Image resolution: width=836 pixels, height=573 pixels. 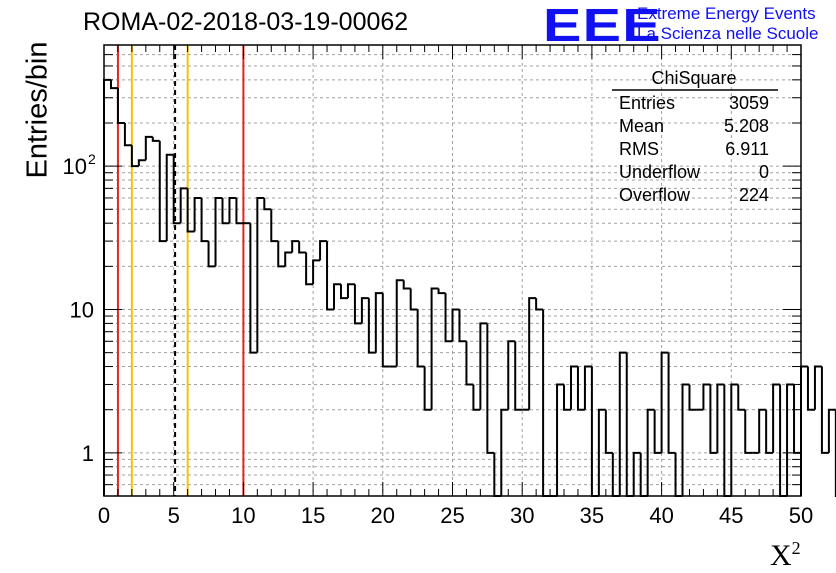 What do you see at coordinates (639, 149) in the screenshot?
I see `stats-key: RMS` at bounding box center [639, 149].